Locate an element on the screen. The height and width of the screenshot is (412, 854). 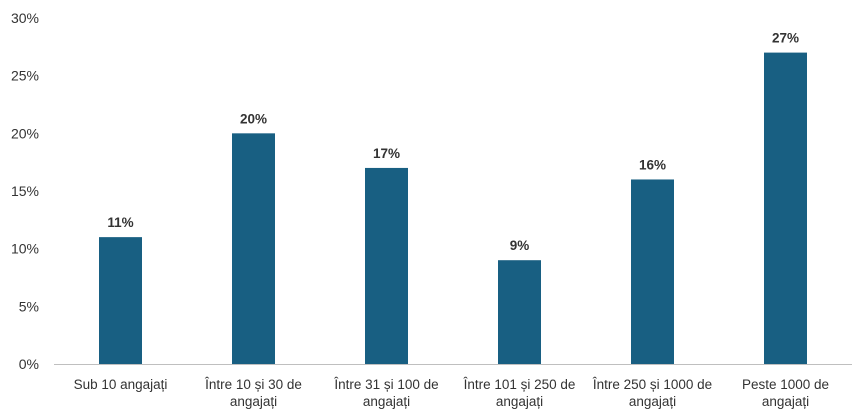
data-label: 11% is located at coordinates (120, 222).